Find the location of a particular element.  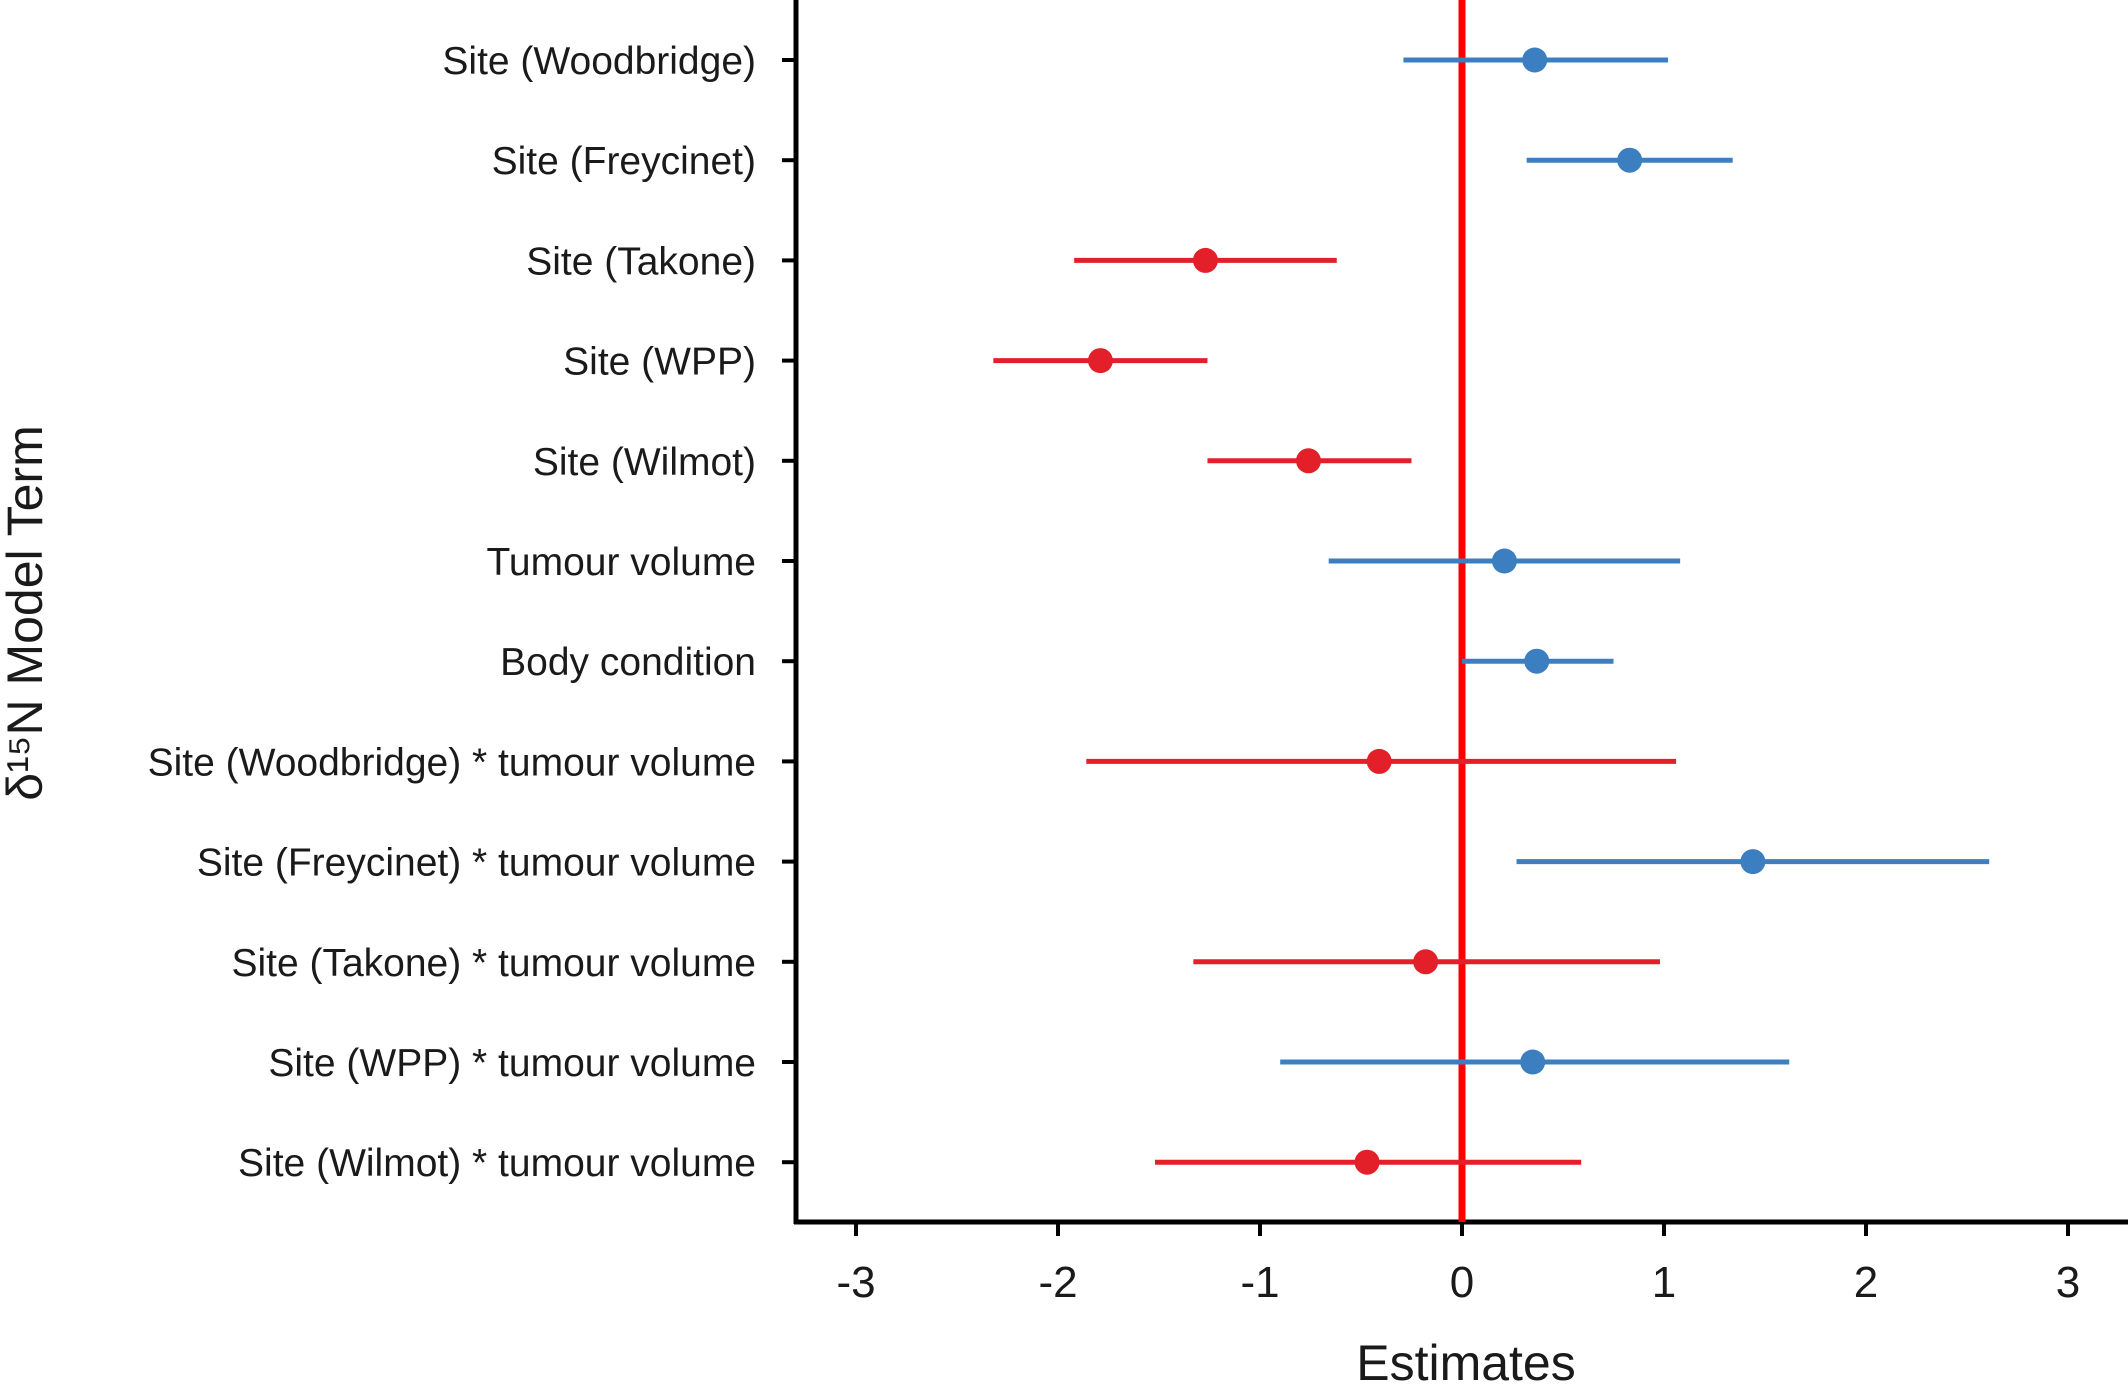

x-axis-title: Estimates is located at coordinates (1466, 1360).